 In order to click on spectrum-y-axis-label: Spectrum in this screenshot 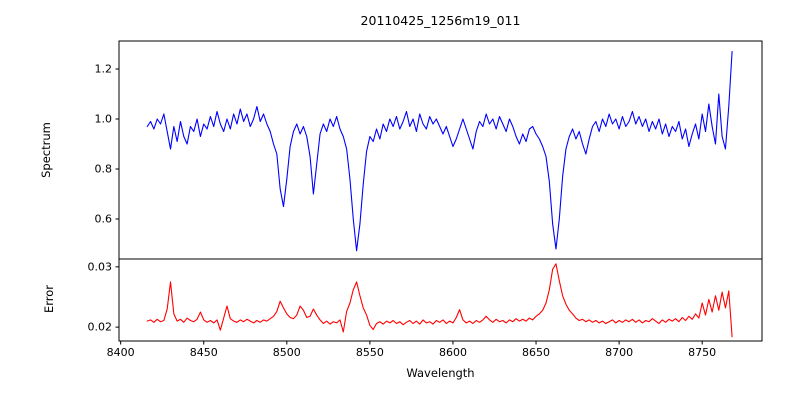, I will do `click(46, 150)`.